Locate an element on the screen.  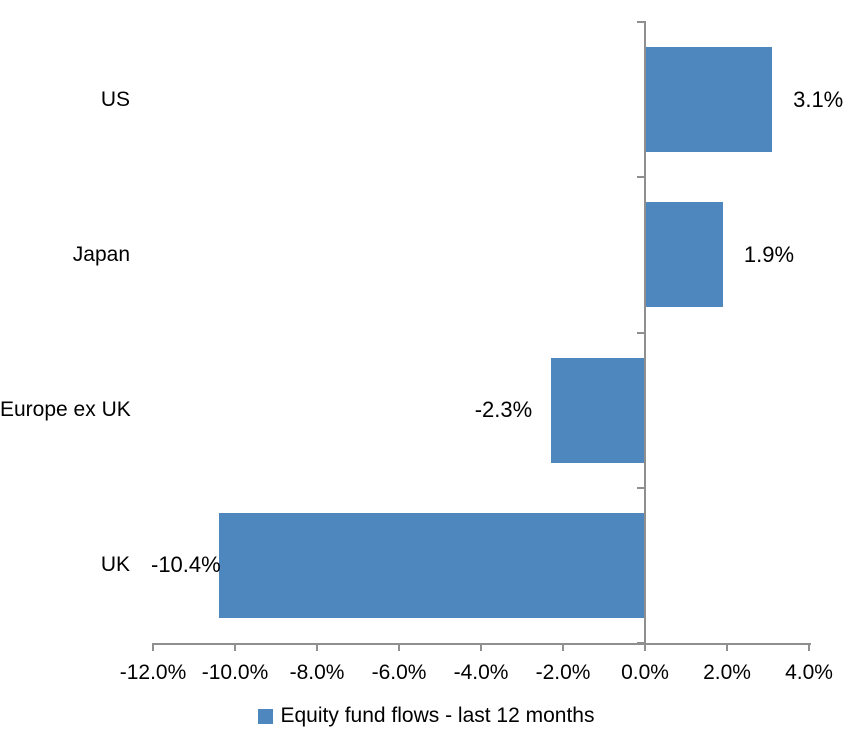
bar-us is located at coordinates (709, 100).